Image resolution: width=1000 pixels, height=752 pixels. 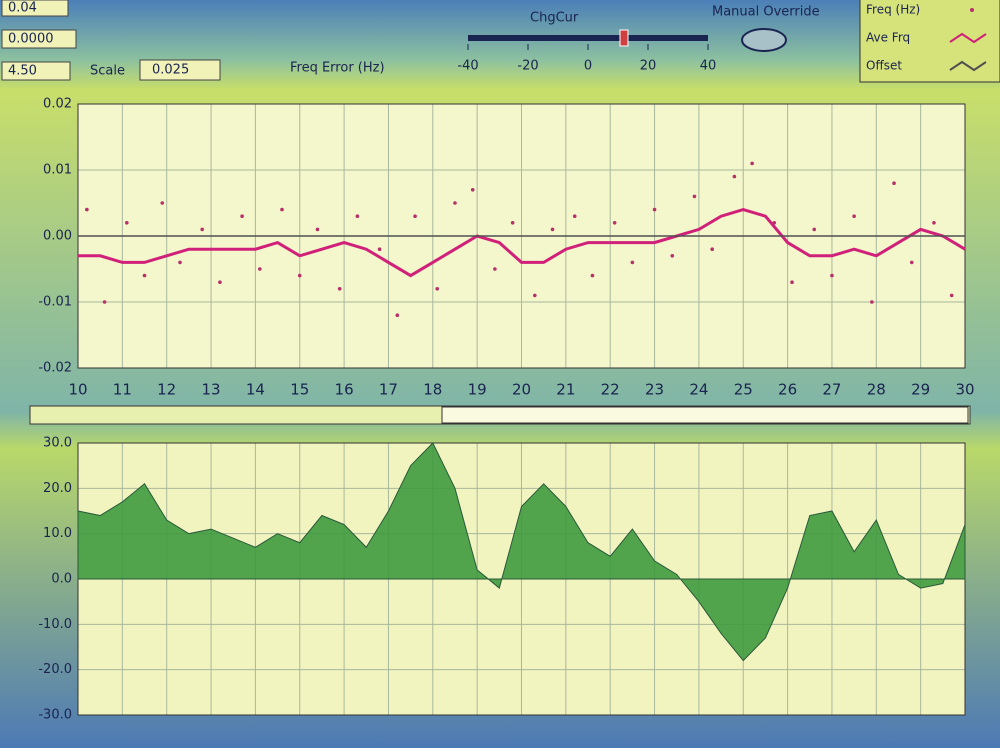 What do you see at coordinates (654, 390) in the screenshot?
I see `x-tick-label: 23` at bounding box center [654, 390].